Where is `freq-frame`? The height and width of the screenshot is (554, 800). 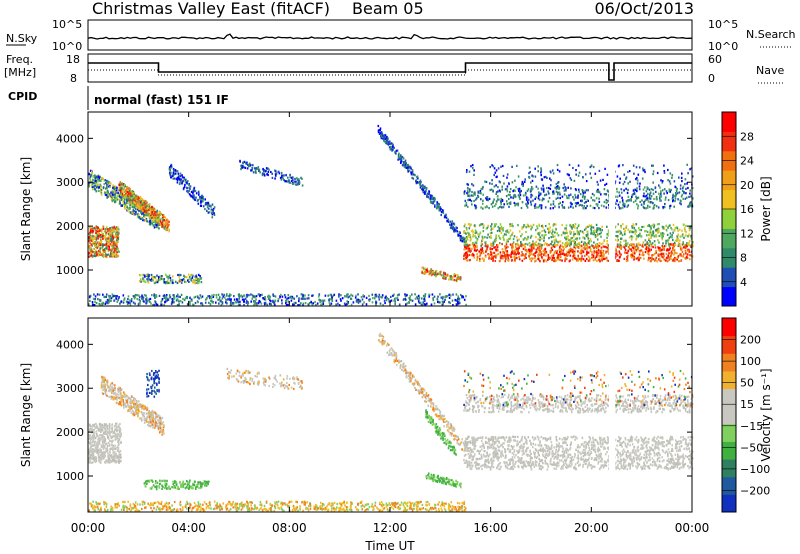
freq-frame is located at coordinates (390, 68).